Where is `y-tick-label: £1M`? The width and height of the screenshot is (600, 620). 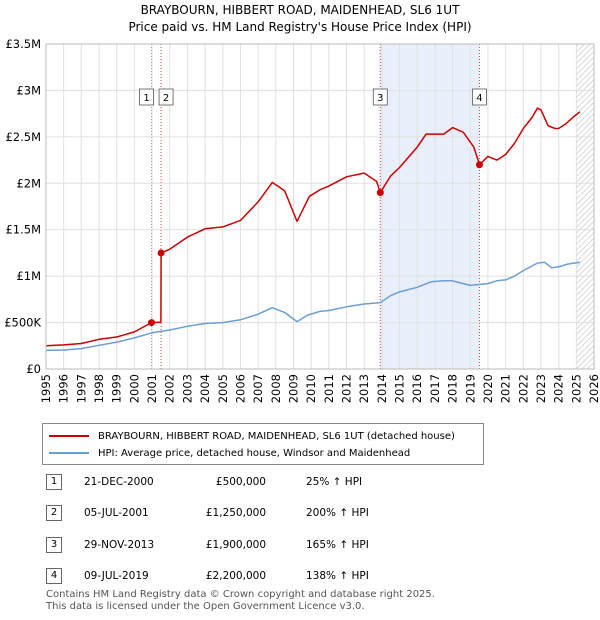 y-tick-label: £1M is located at coordinates (28, 276).